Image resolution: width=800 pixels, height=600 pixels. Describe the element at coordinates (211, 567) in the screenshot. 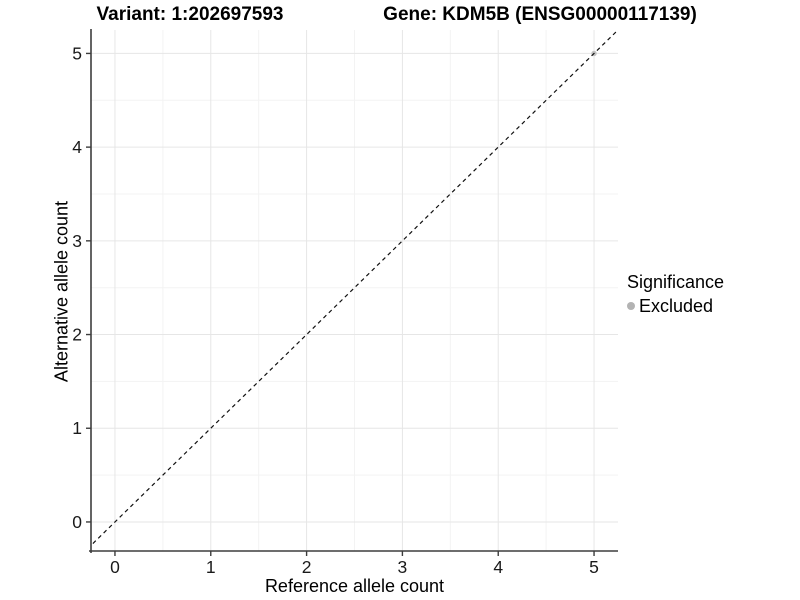

I see `x-tick-label: 1` at that location.